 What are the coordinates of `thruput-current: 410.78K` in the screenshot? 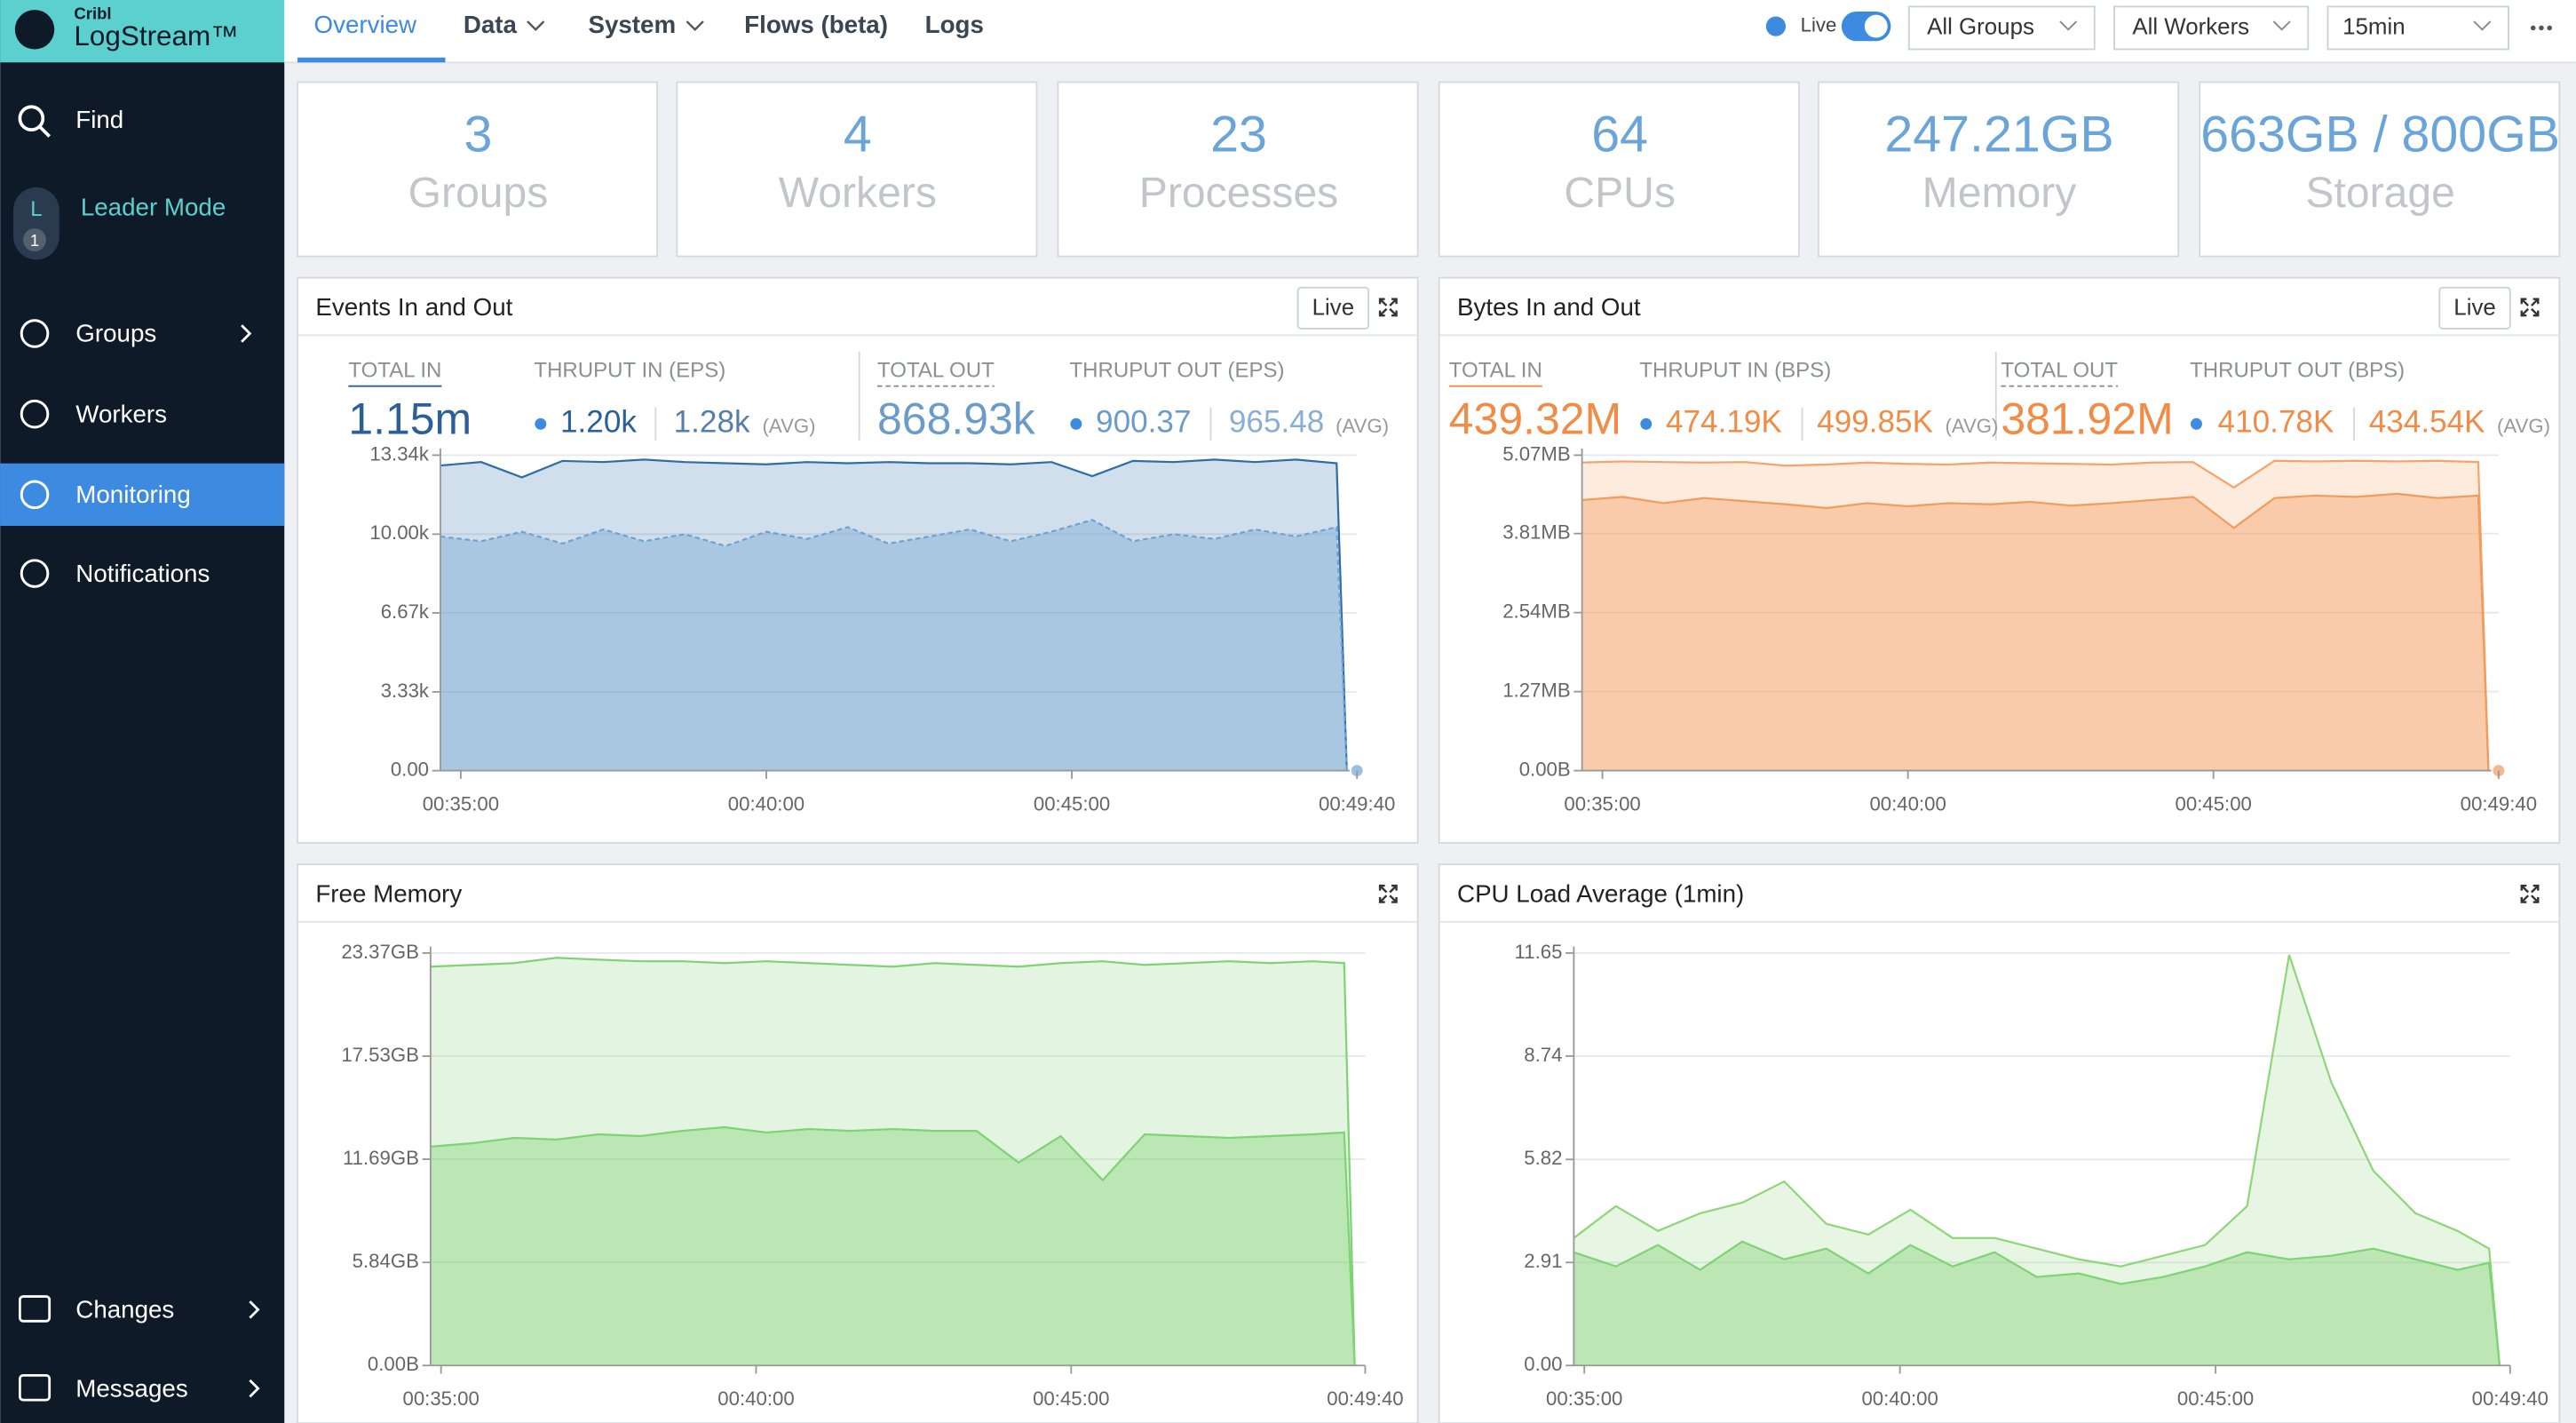 It's located at (2276, 422).